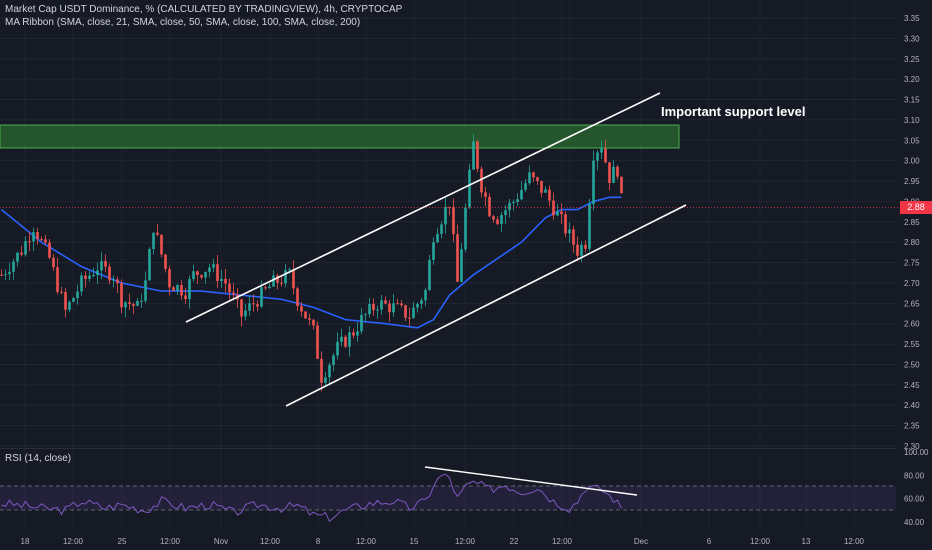 Image resolution: width=932 pixels, height=550 pixels. I want to click on rsi-legend: RSI (14, close), so click(38, 458).